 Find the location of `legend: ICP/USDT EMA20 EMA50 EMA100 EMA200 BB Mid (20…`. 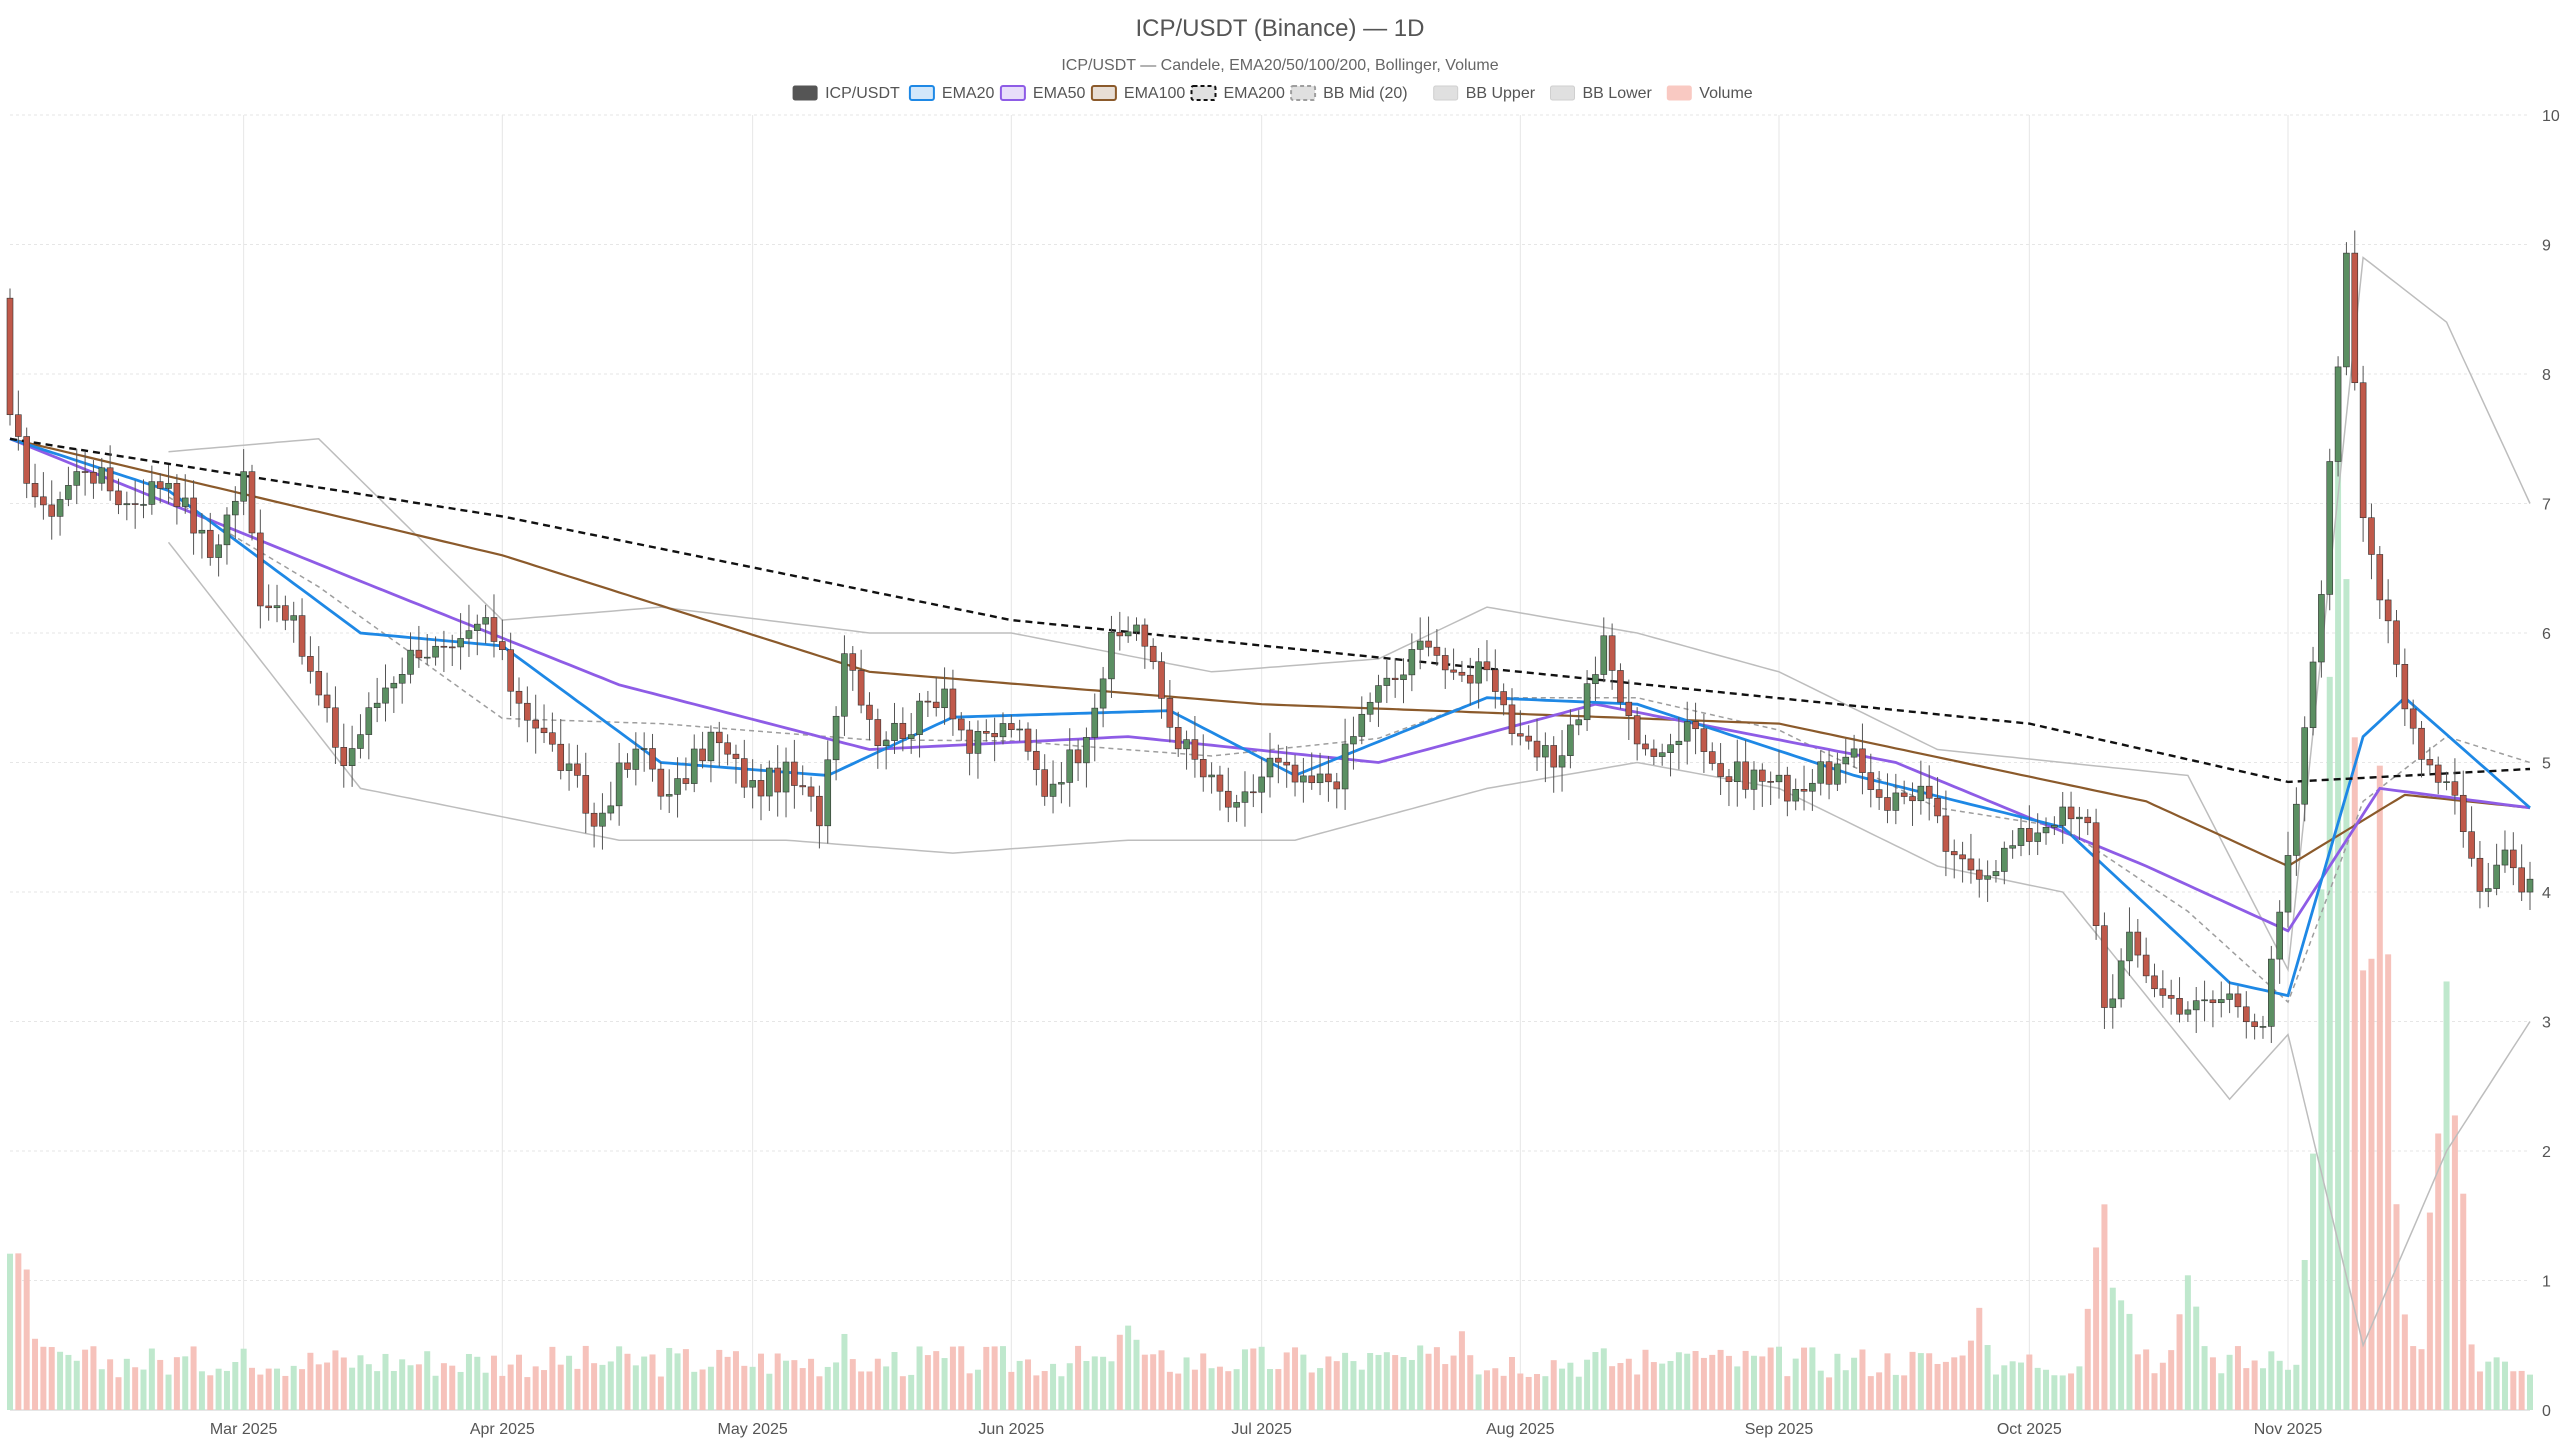

legend: ICP/USDT EMA20 EMA50 EMA100 EMA200 BB Mid (20… is located at coordinates (1272, 93).